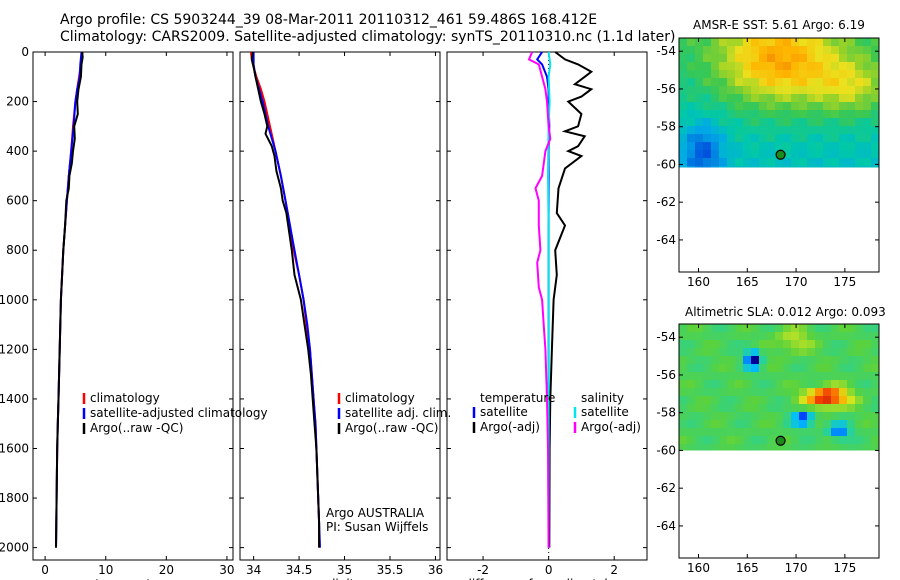  I want to click on temperature-x-axis-label: temperature, so click(132, 578).